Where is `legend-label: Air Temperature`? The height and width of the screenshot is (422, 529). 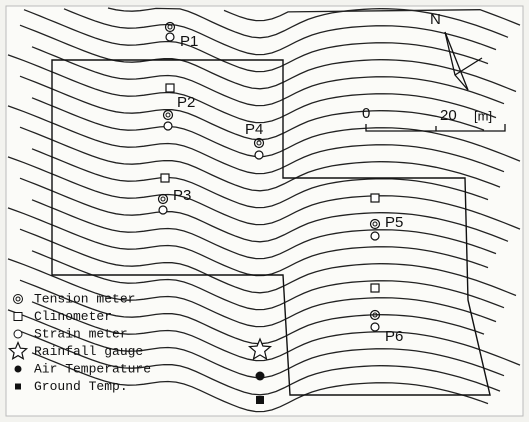
legend-label: Air Temperature is located at coordinates (92, 368).